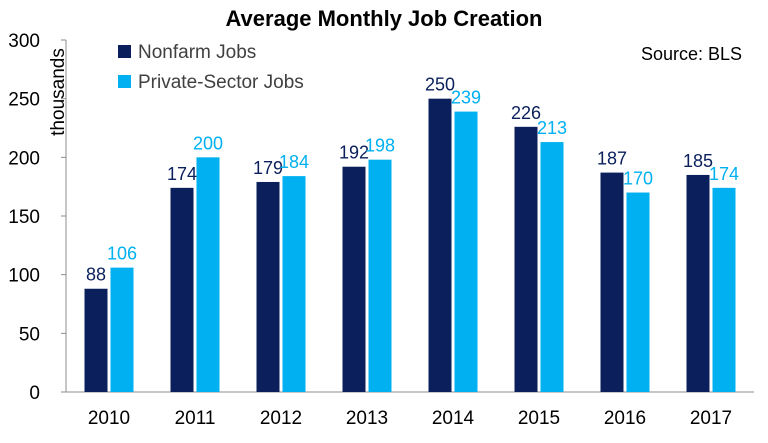  Describe the element at coordinates (221, 82) in the screenshot. I see `legend-label: Private-Sector Jobs` at that location.